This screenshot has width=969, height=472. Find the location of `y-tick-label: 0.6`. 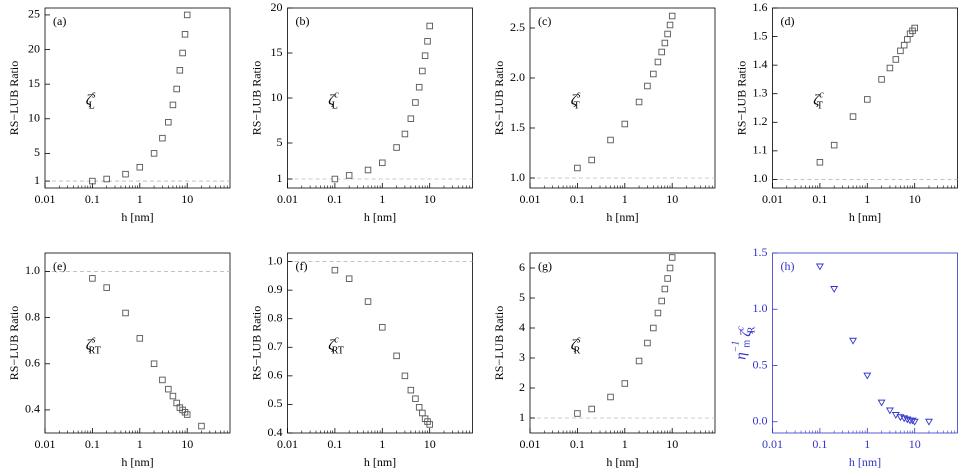

y-tick-label: 0.6 is located at coordinates (32, 363).